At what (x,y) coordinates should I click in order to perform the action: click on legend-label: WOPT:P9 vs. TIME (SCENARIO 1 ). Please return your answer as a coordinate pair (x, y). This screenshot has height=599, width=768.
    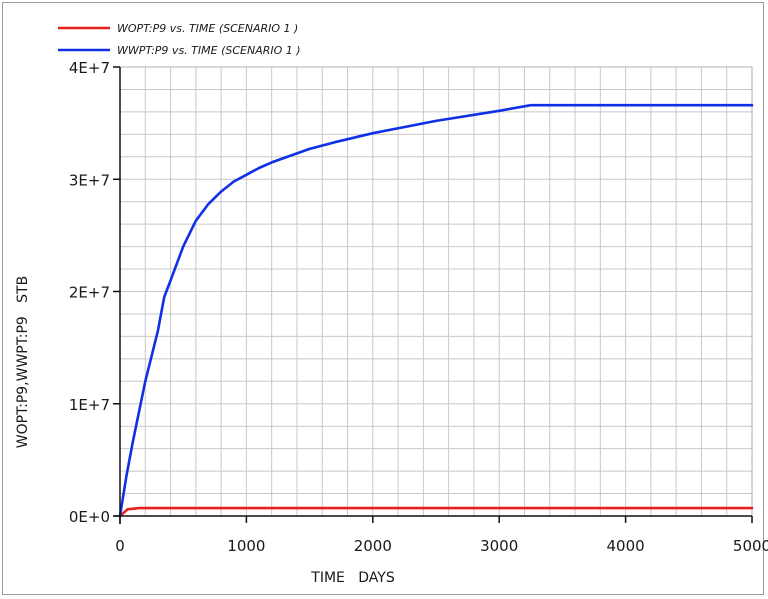
    Looking at the image, I should click on (207, 28).